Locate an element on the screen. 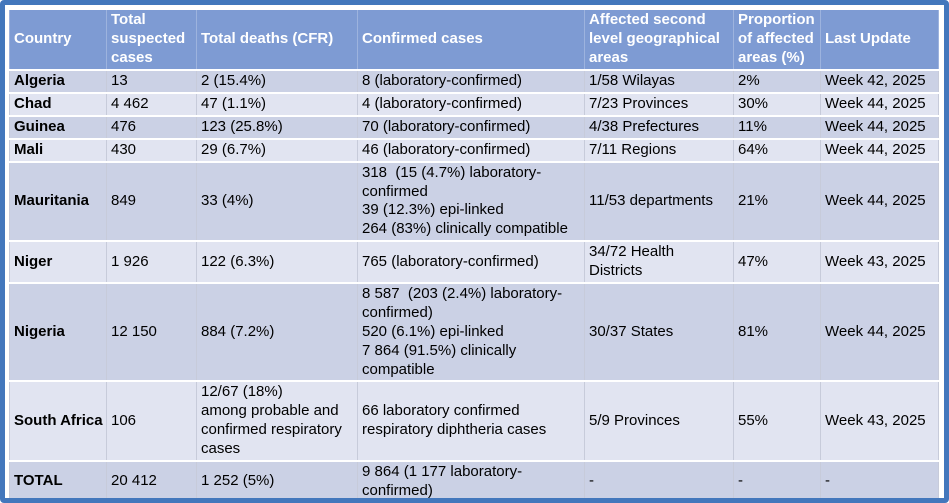 This screenshot has height=503, width=949. cell-proportion: 21% is located at coordinates (777, 201).